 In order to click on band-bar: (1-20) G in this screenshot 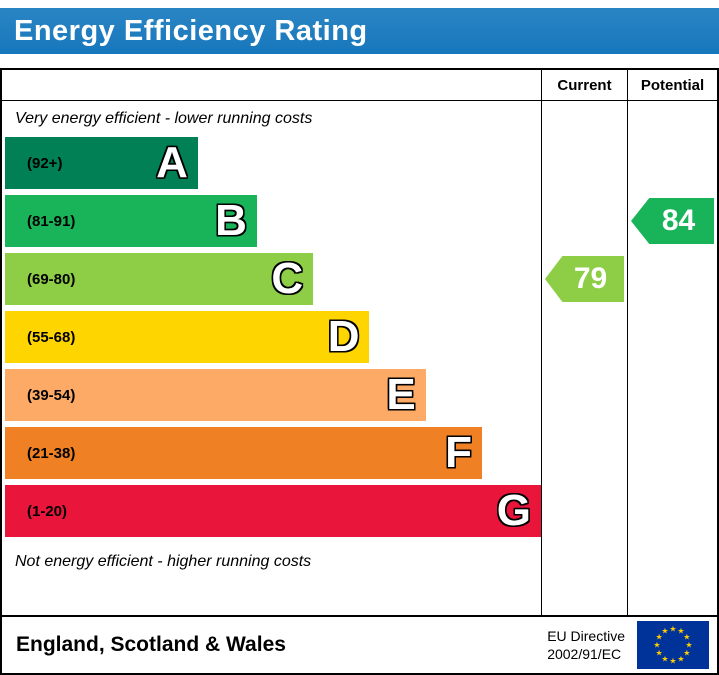, I will do `click(273, 511)`.